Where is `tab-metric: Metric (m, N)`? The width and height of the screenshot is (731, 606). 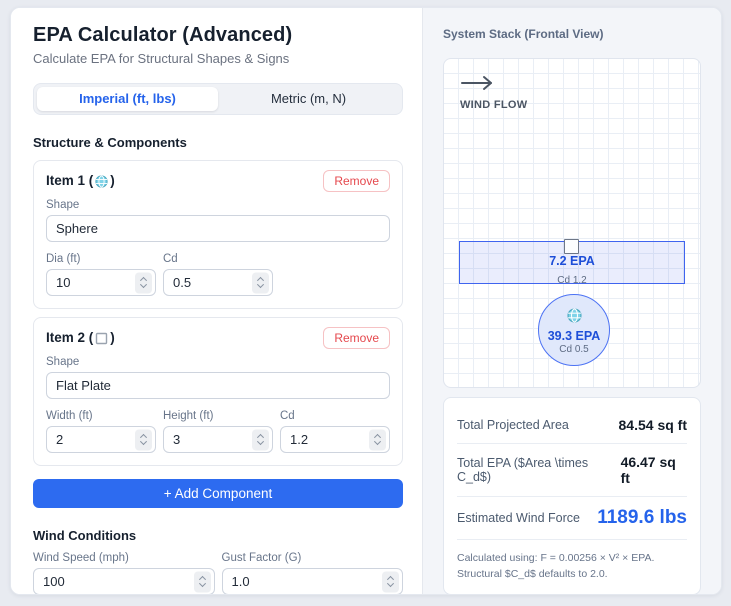
tab-metric: Metric (m, N) is located at coordinates (308, 98).